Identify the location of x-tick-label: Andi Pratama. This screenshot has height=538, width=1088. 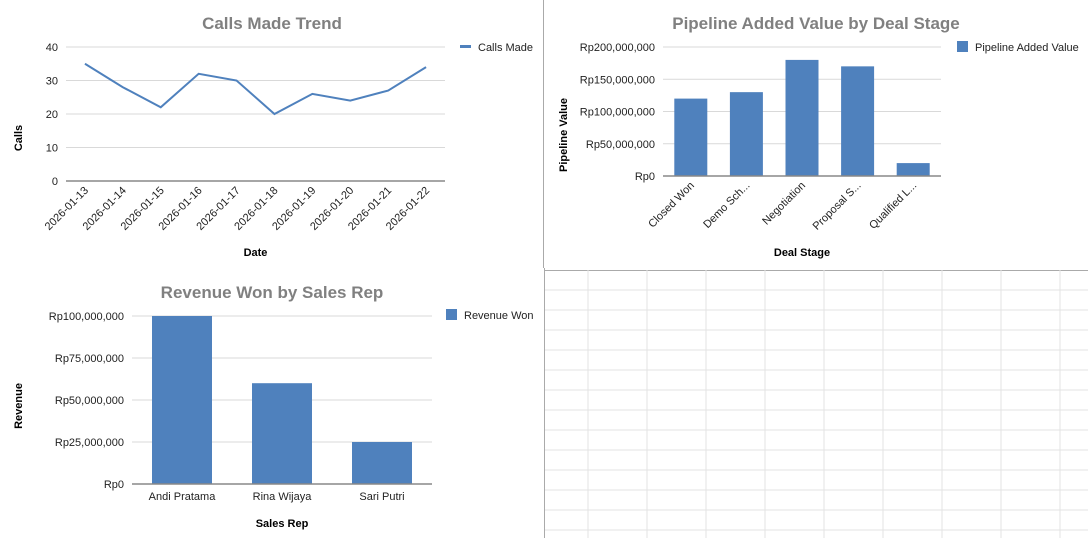
(183, 497).